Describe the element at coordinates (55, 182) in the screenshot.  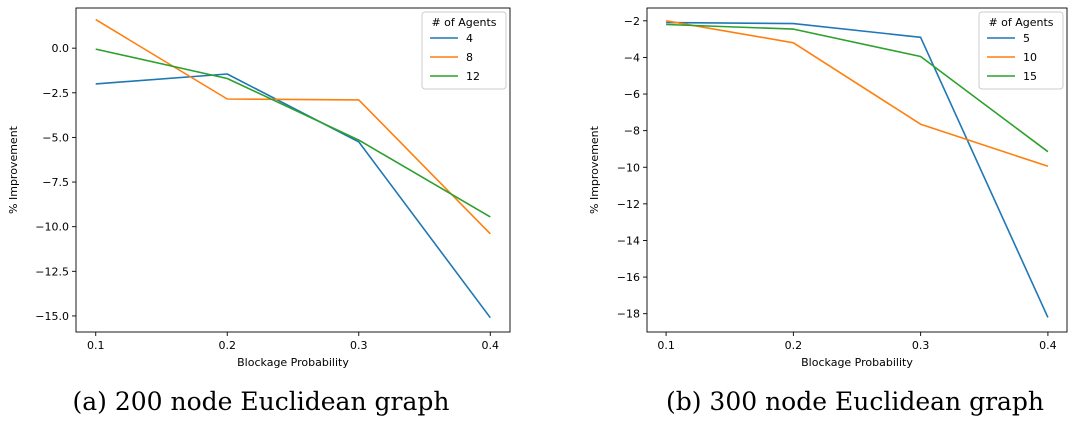
I see `y-tick-label: −7.5` at that location.